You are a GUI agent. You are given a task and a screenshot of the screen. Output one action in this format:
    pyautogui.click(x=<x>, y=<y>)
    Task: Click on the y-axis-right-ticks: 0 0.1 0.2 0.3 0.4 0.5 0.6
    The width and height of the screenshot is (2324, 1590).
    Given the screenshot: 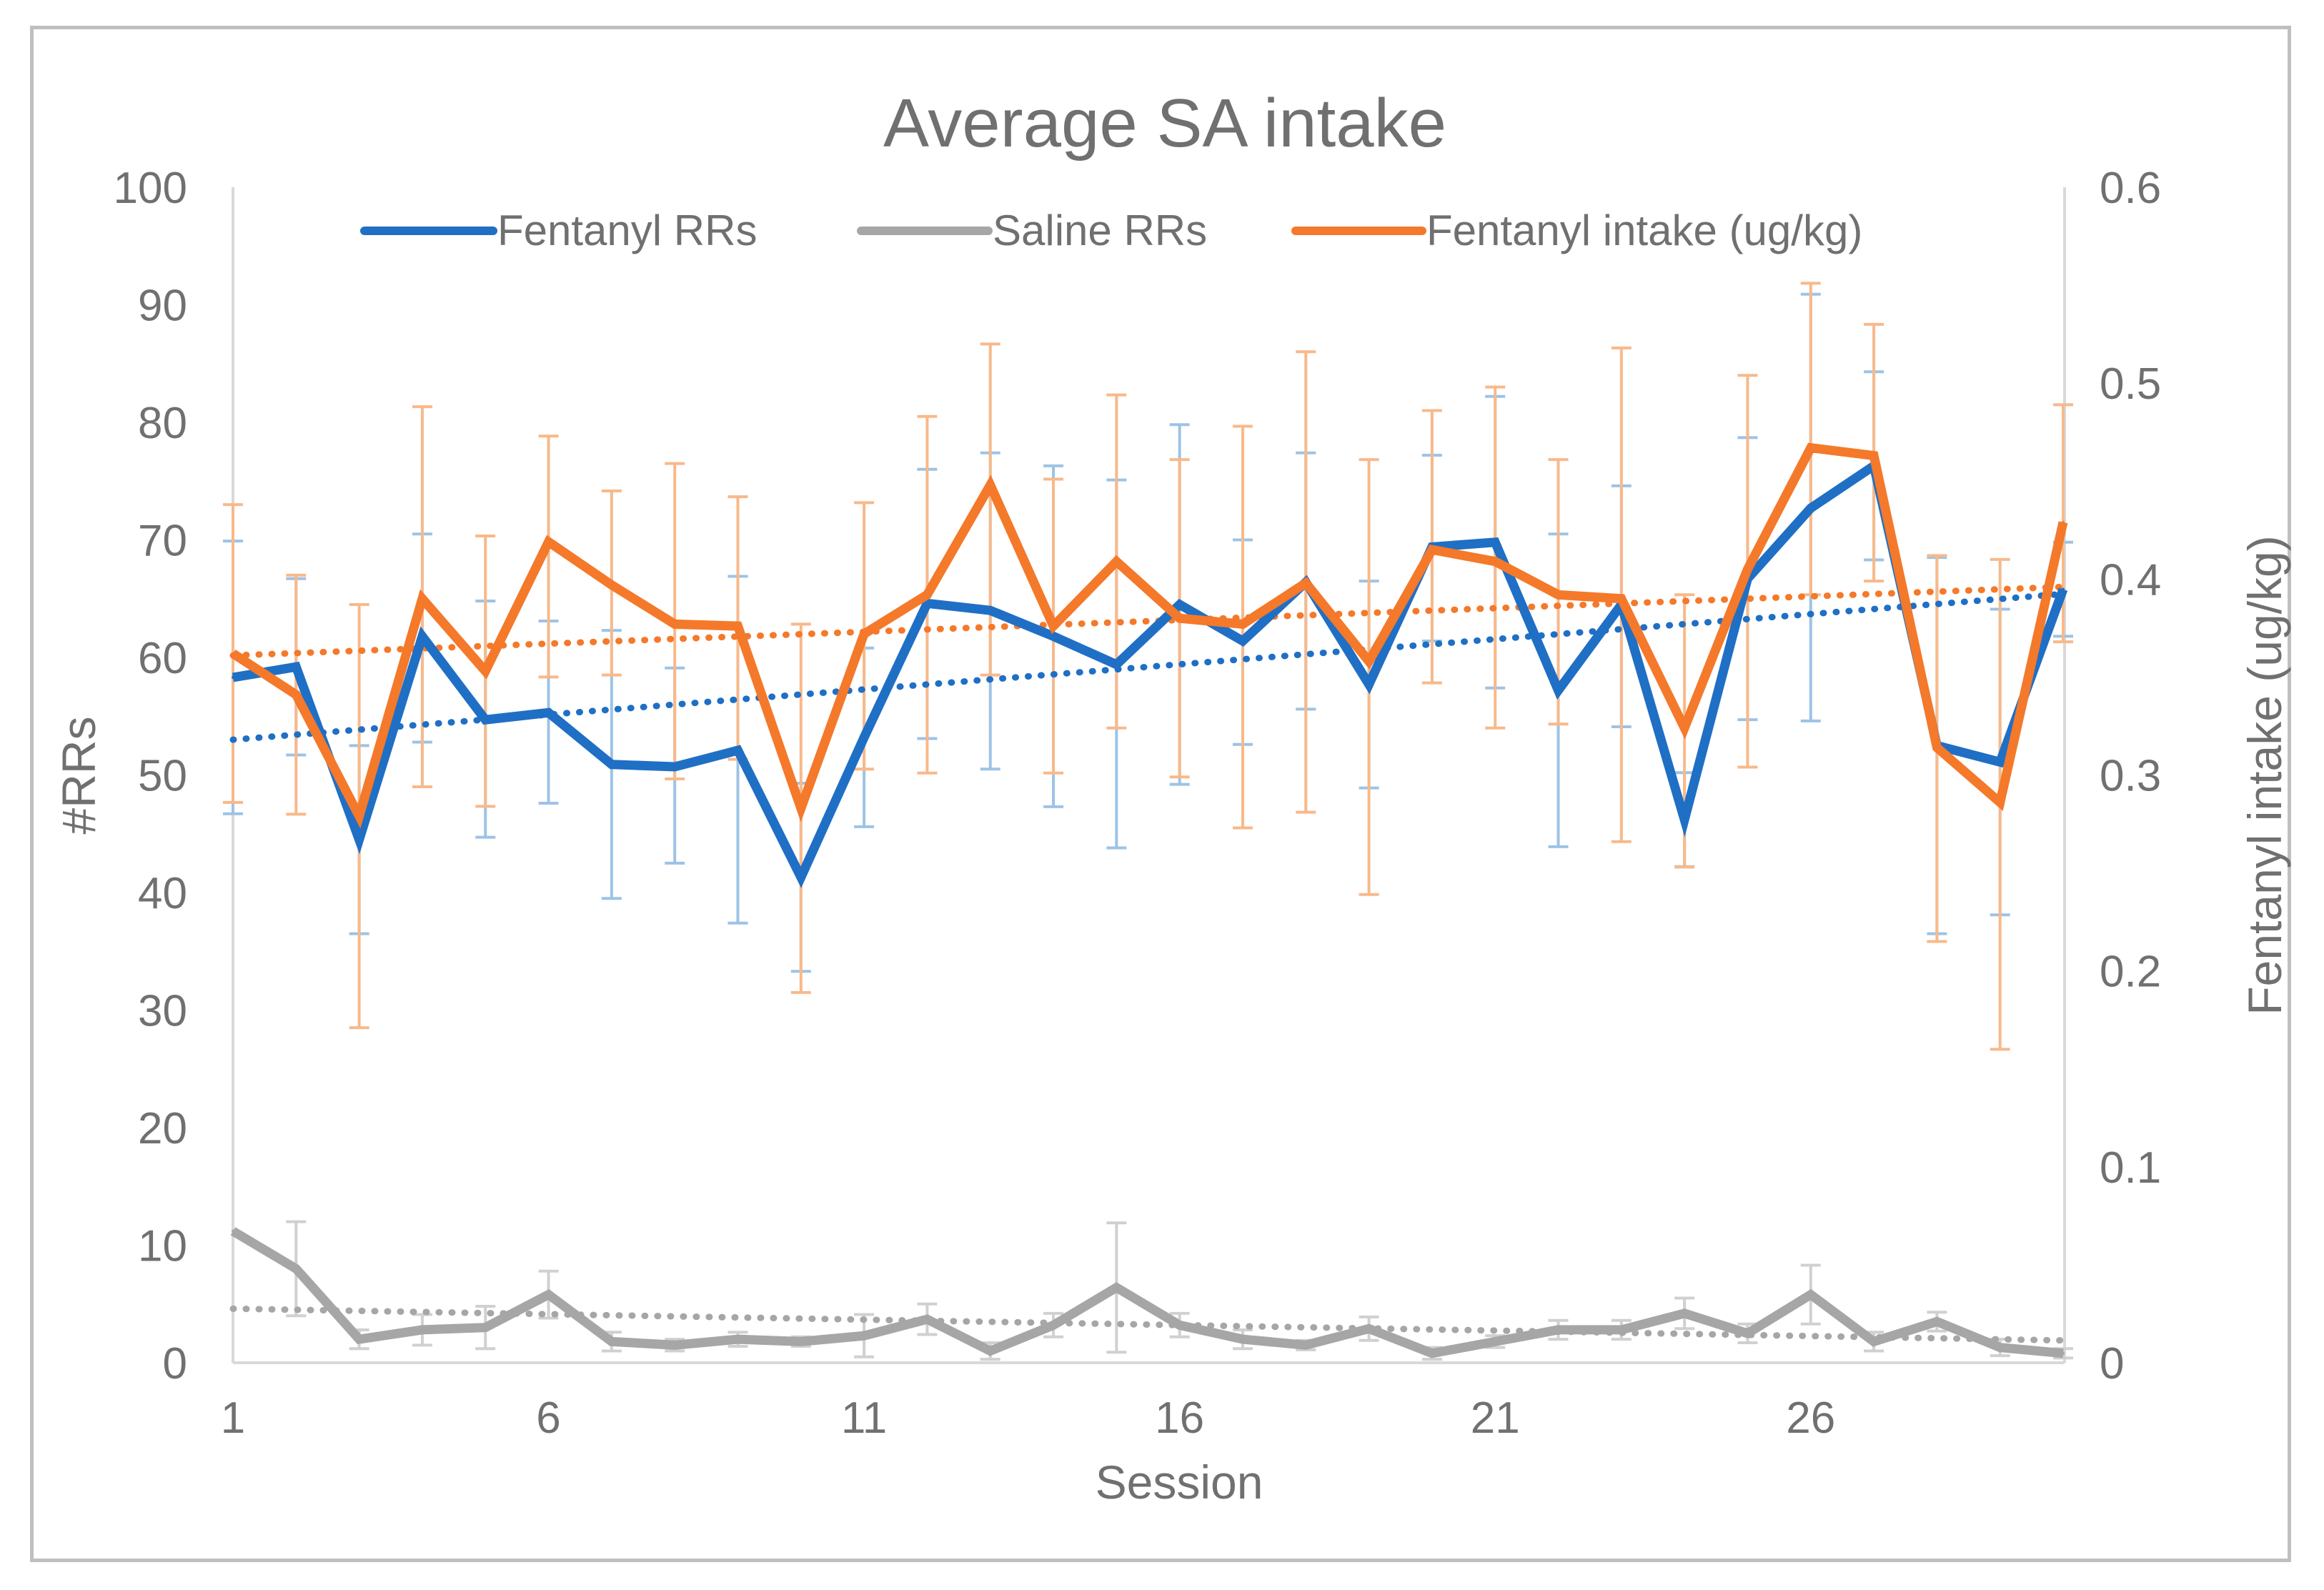 What is the action you would take?
    pyautogui.click(x=2130, y=776)
    